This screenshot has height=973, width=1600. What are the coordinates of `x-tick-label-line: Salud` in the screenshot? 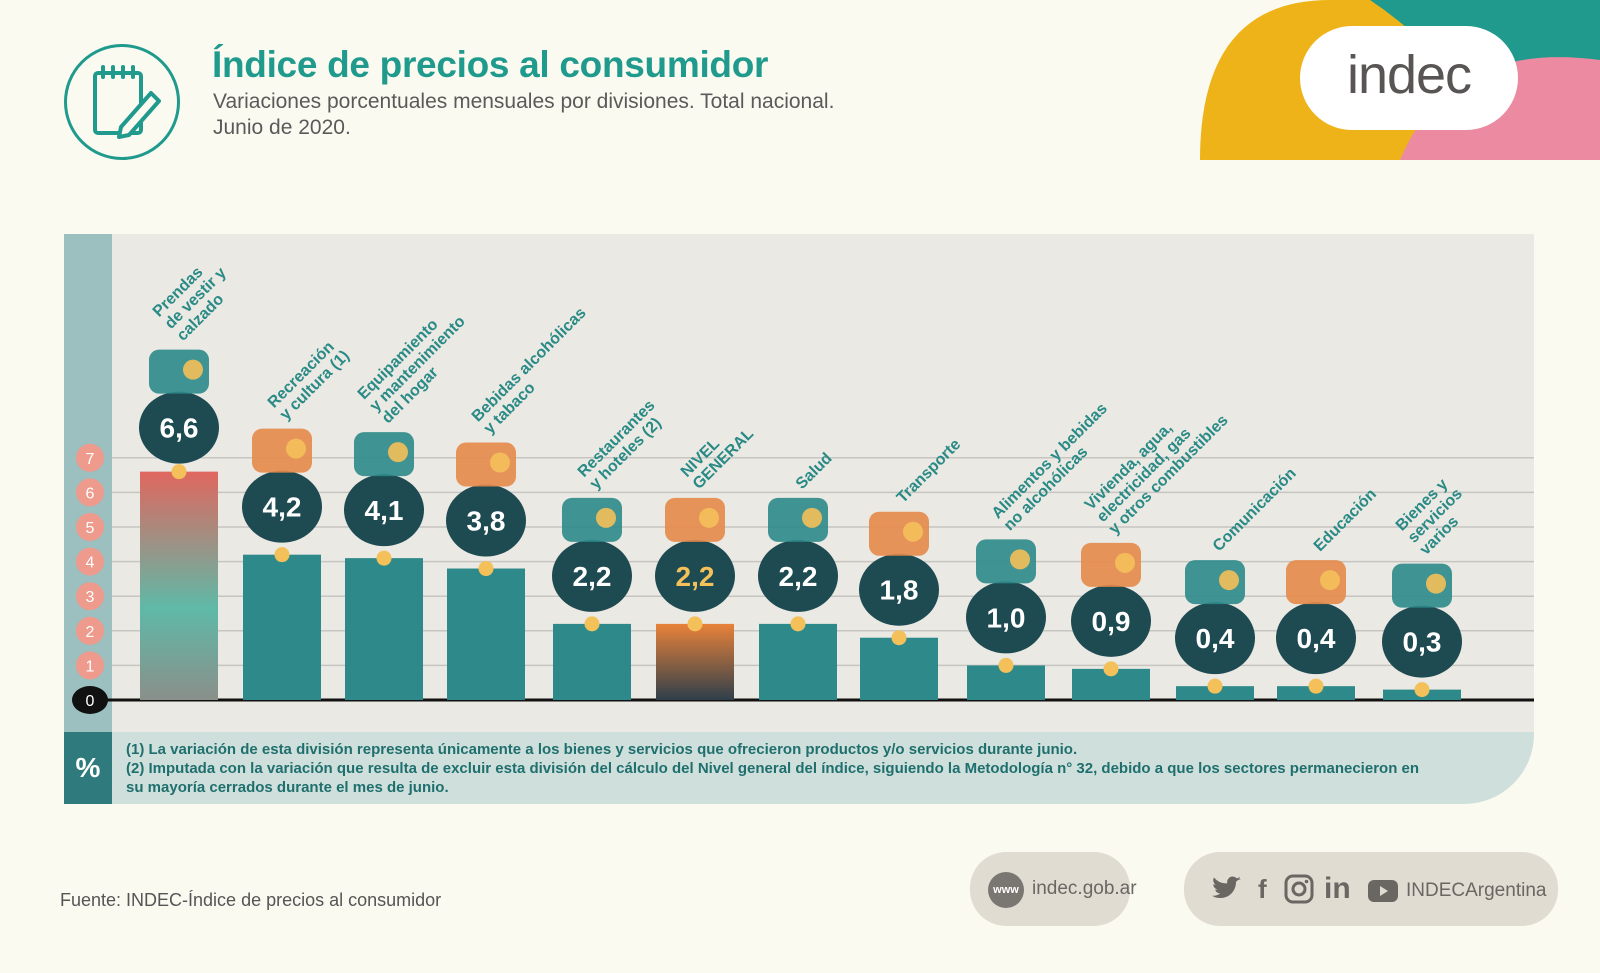 It's located at (814, 471).